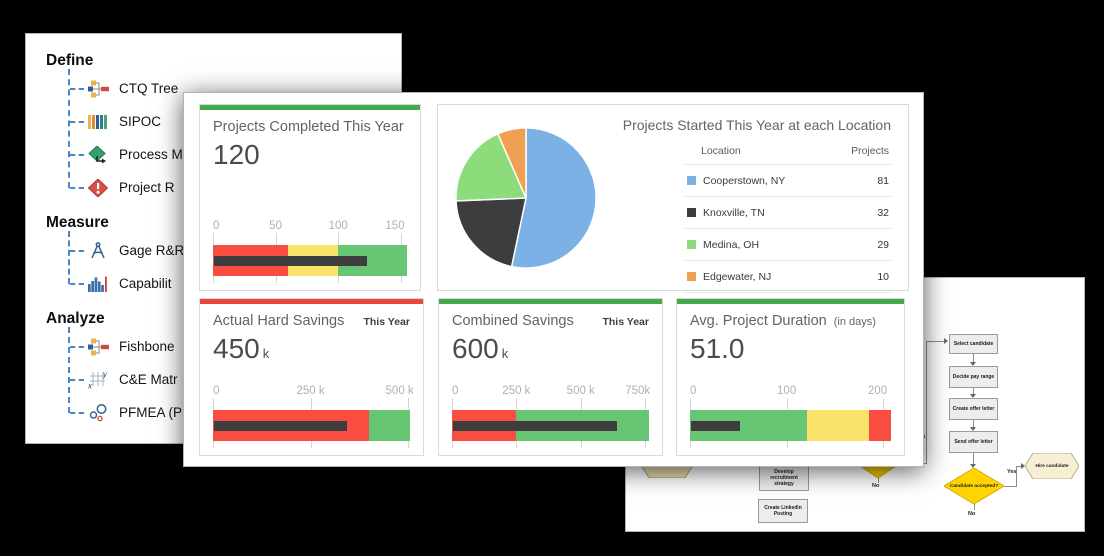  I want to click on flow-step-send-offer-letter: Send offer letter, so click(973, 442).